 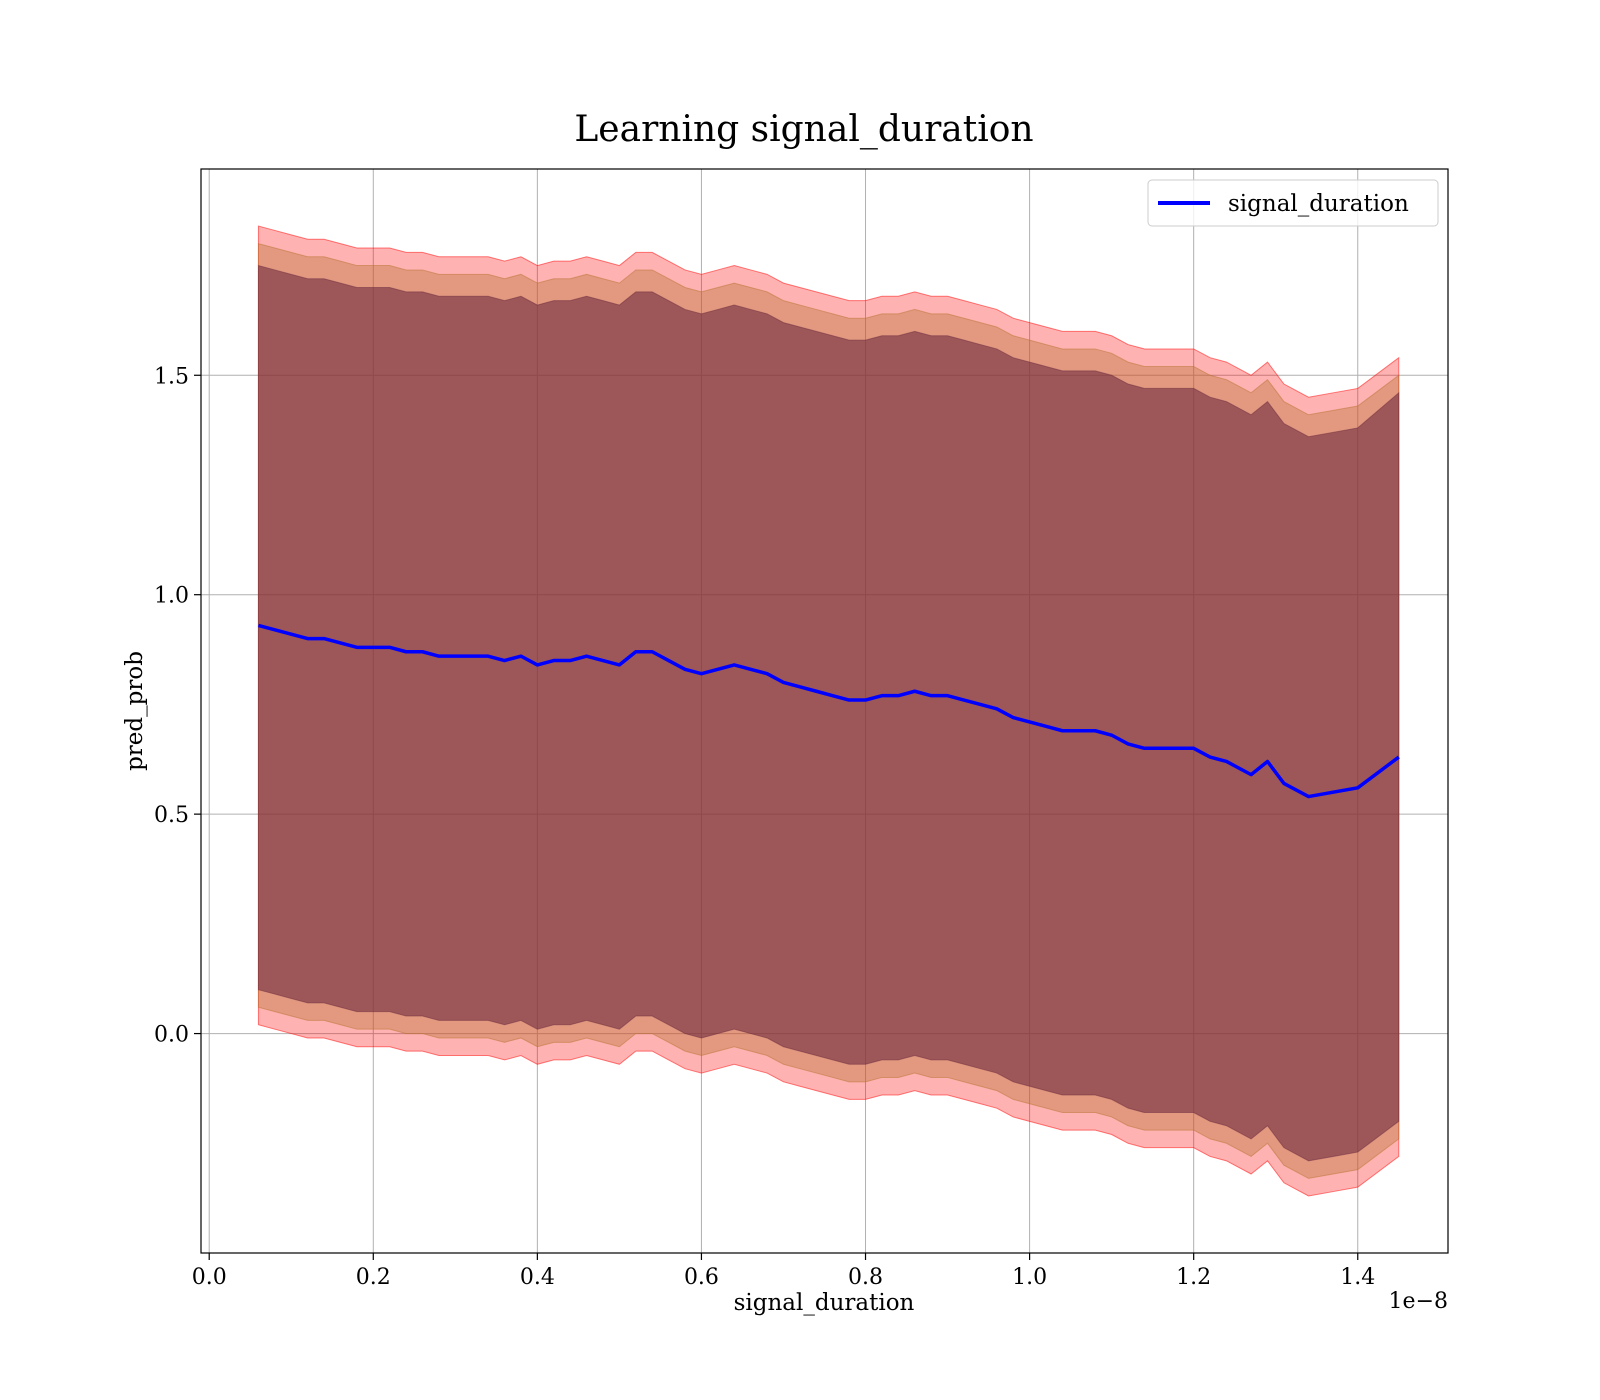 What do you see at coordinates (135, 711) in the screenshot?
I see `y-axis-label: pred_prob` at bounding box center [135, 711].